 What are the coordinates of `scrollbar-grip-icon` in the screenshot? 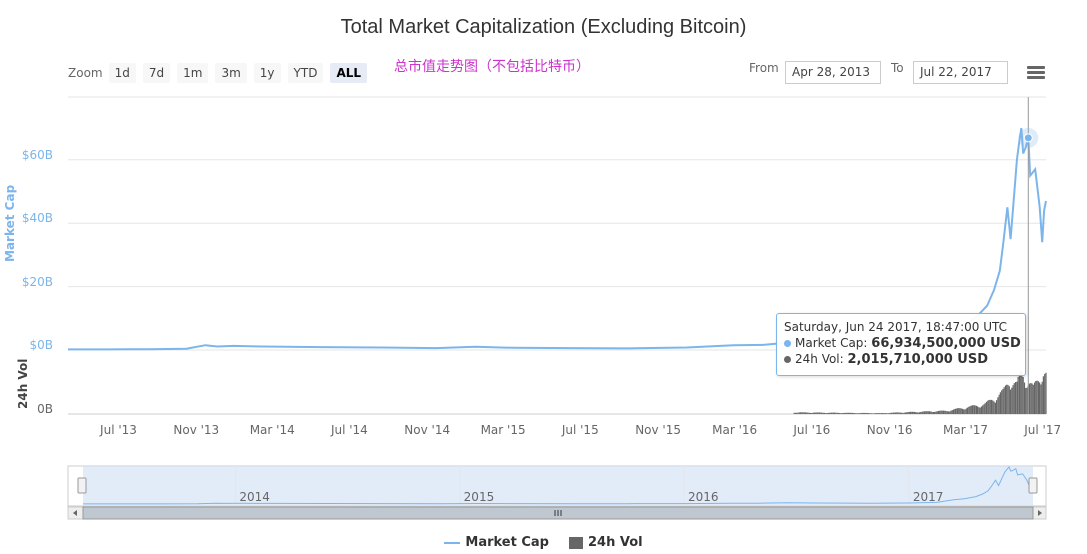 It's located at (558, 513).